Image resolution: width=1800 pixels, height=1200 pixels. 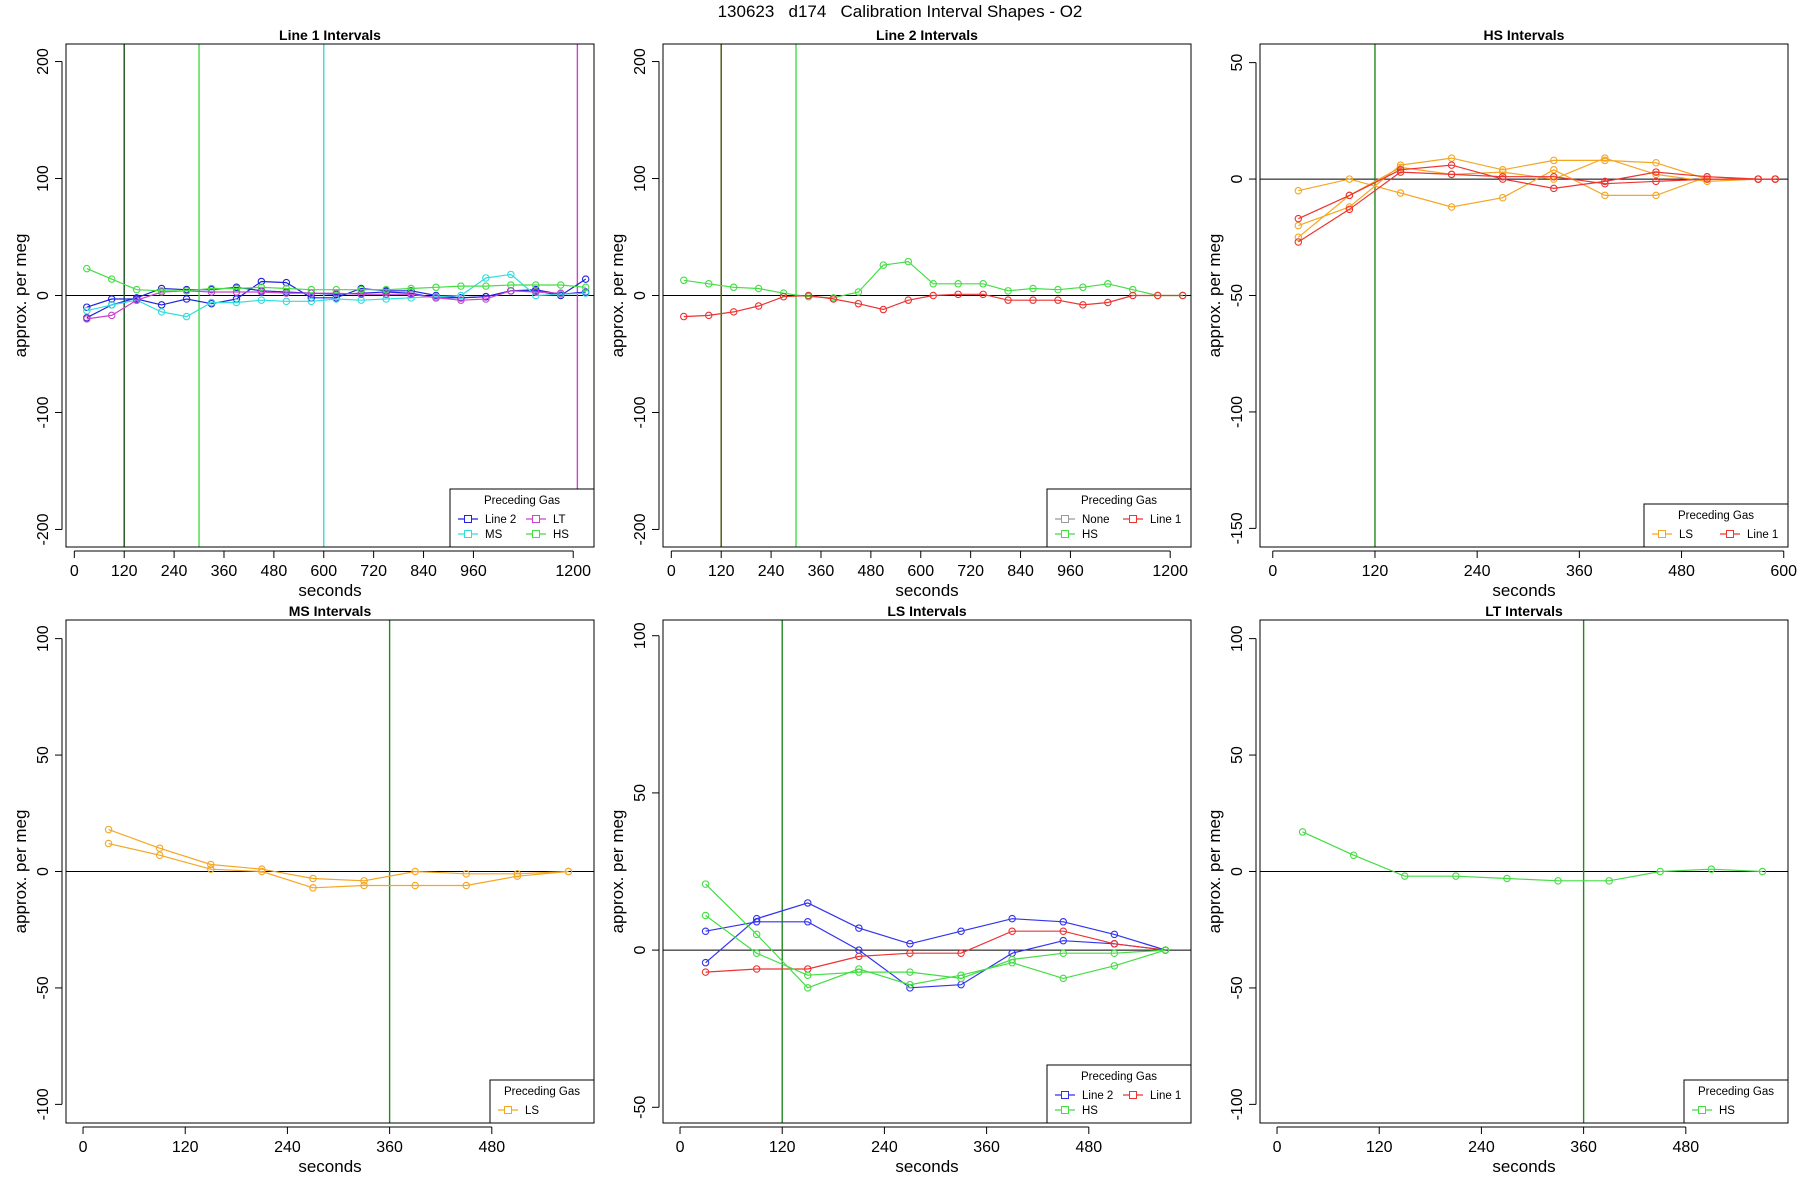 I want to click on y-tick-label: -100, so click(x=43, y=1104).